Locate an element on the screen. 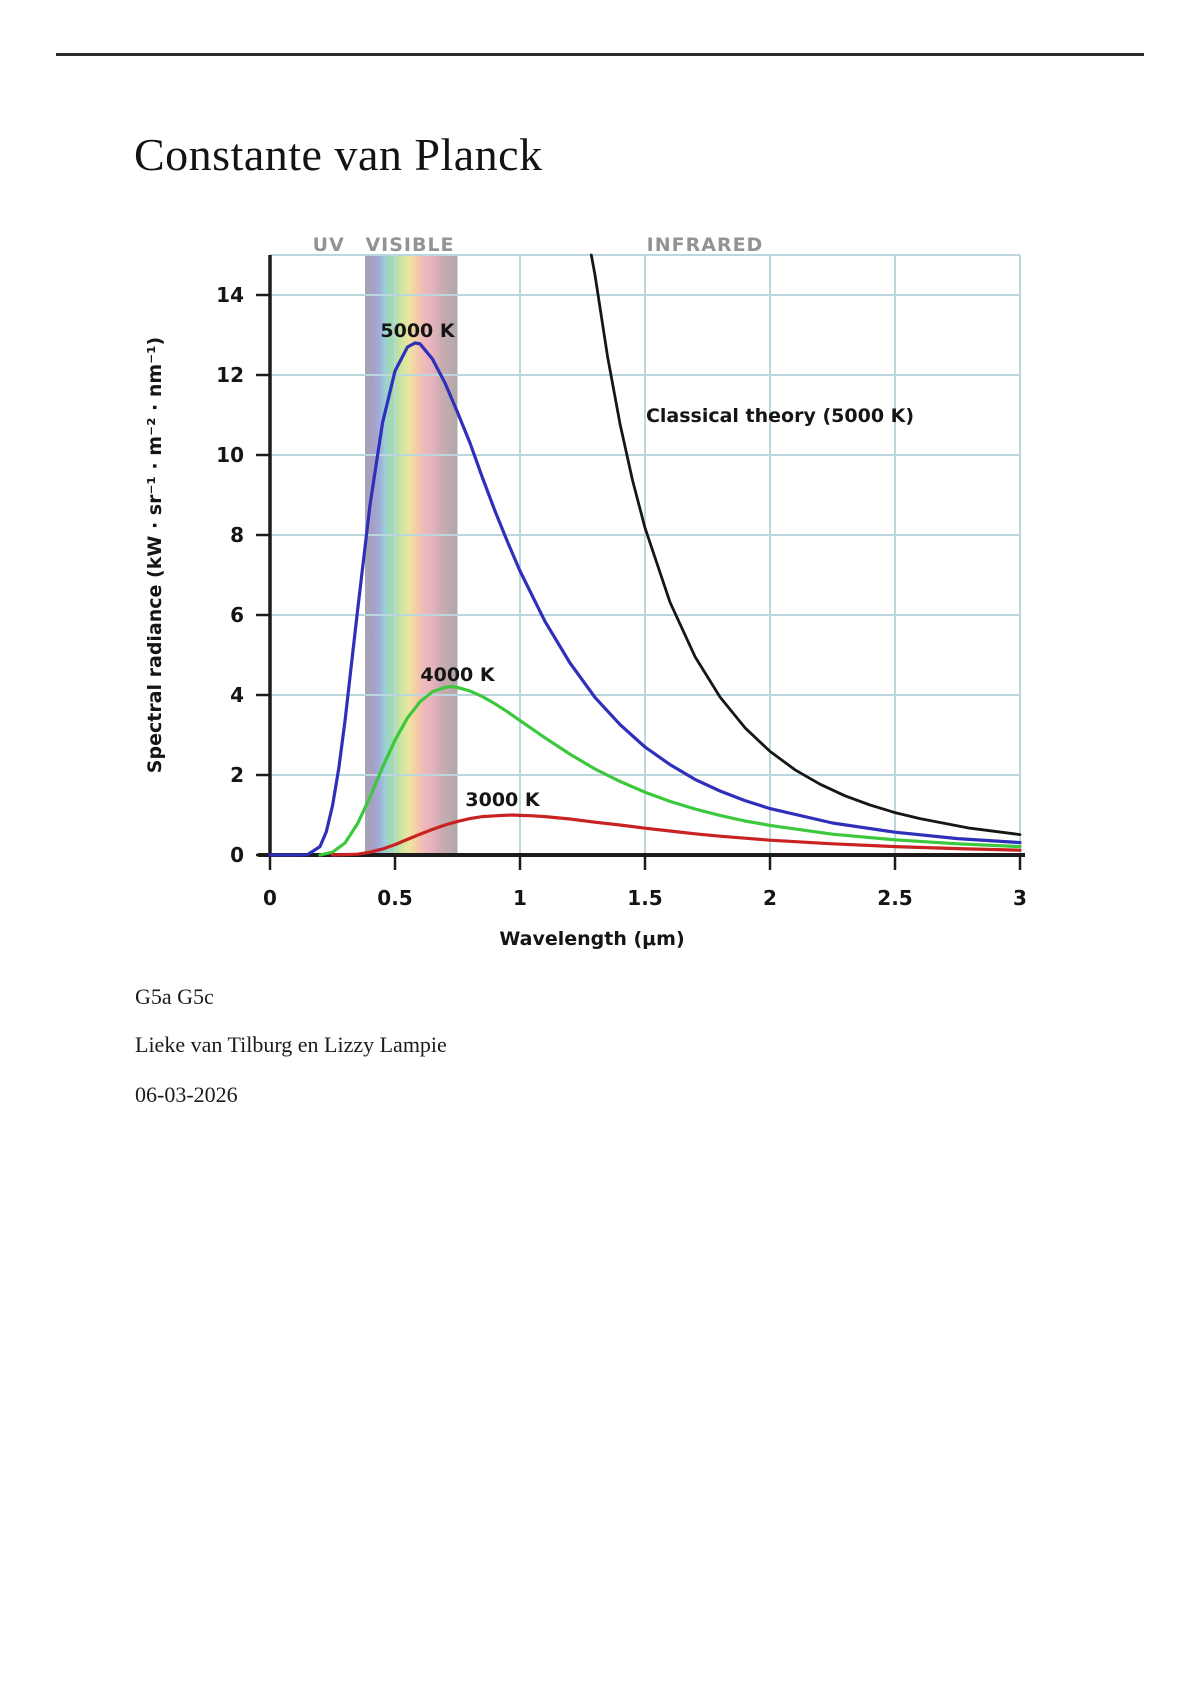 Image resolution: width=1200 pixels, height=1700 pixels. x-tick-label: 1.5 is located at coordinates (644, 898).